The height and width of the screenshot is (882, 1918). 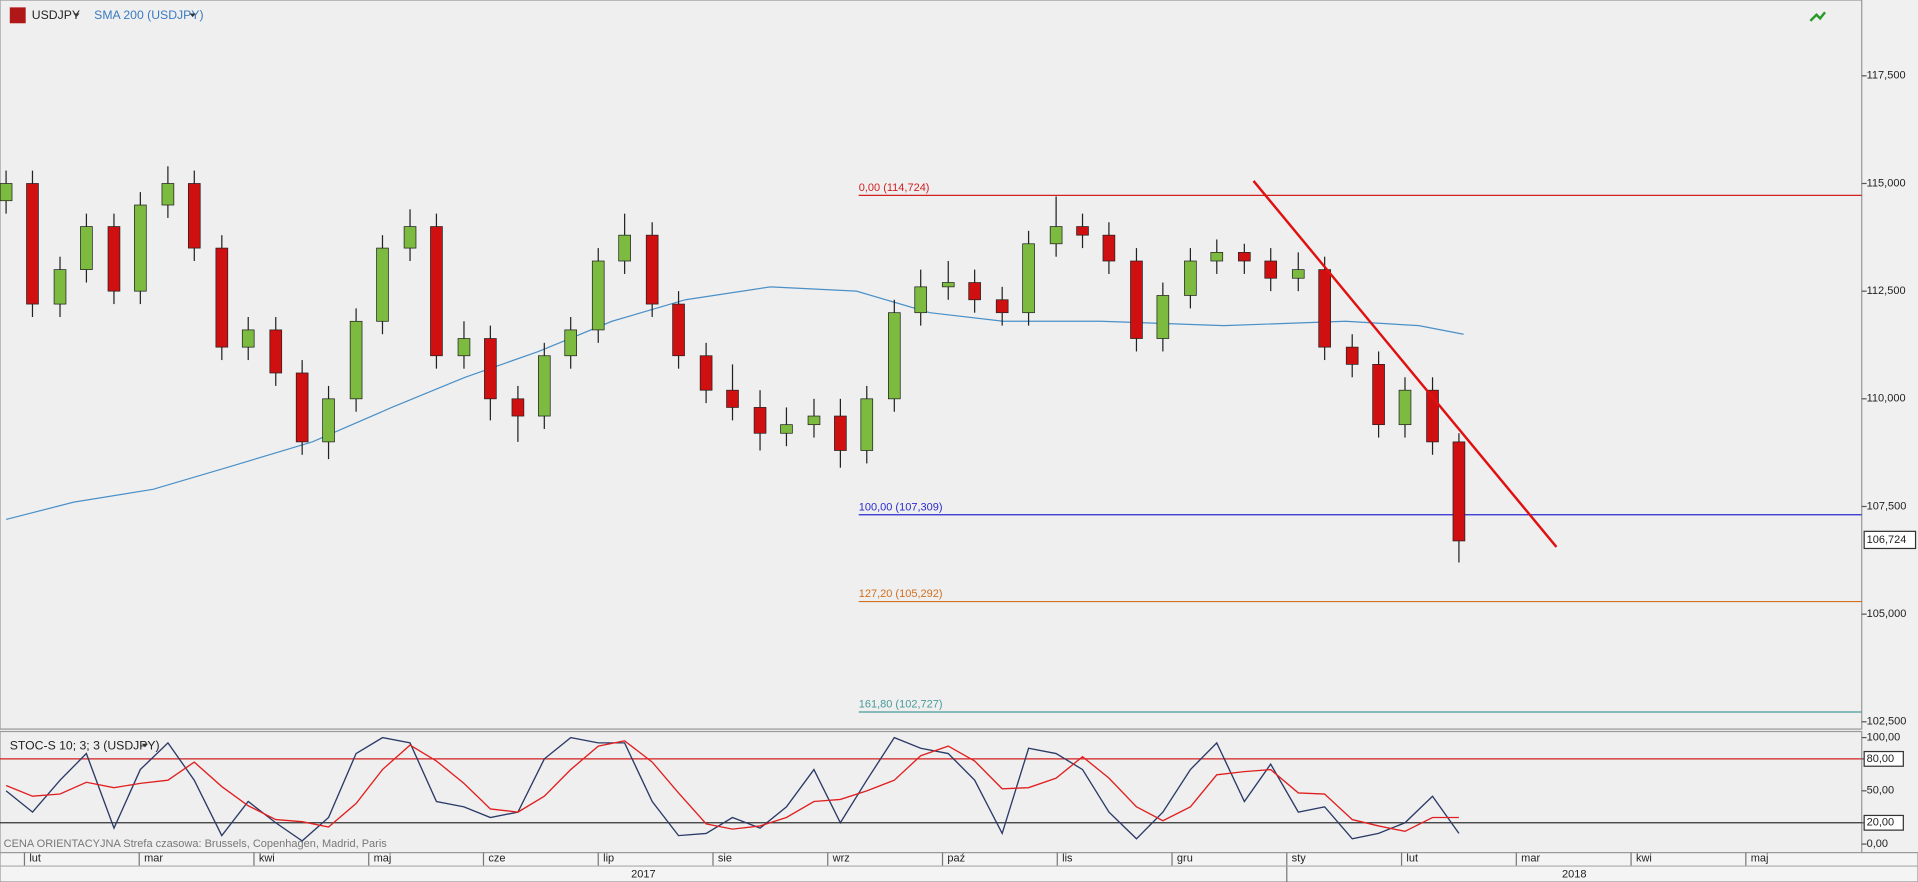 What do you see at coordinates (1881, 791) in the screenshot?
I see `y-tick-label: 50,00` at bounding box center [1881, 791].